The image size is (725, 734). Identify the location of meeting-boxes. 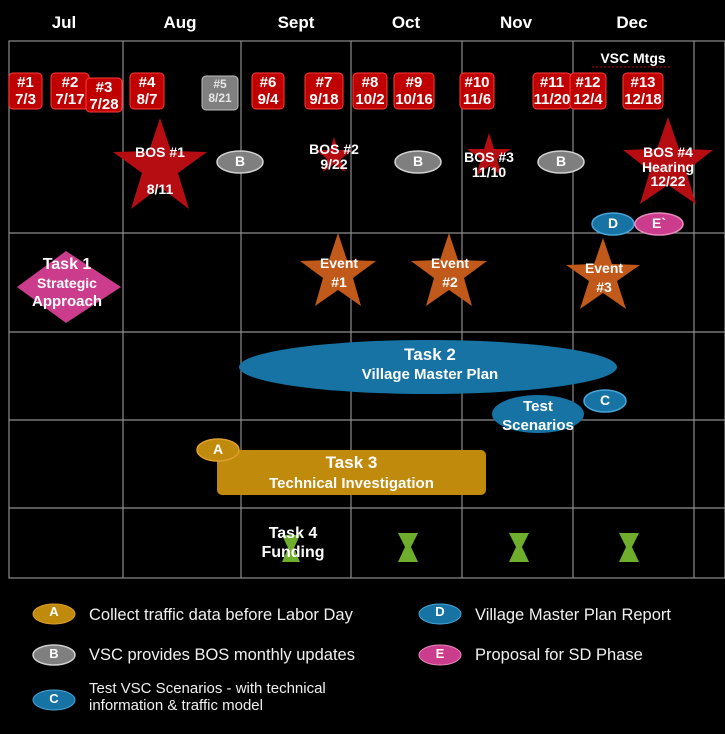
(336, 92).